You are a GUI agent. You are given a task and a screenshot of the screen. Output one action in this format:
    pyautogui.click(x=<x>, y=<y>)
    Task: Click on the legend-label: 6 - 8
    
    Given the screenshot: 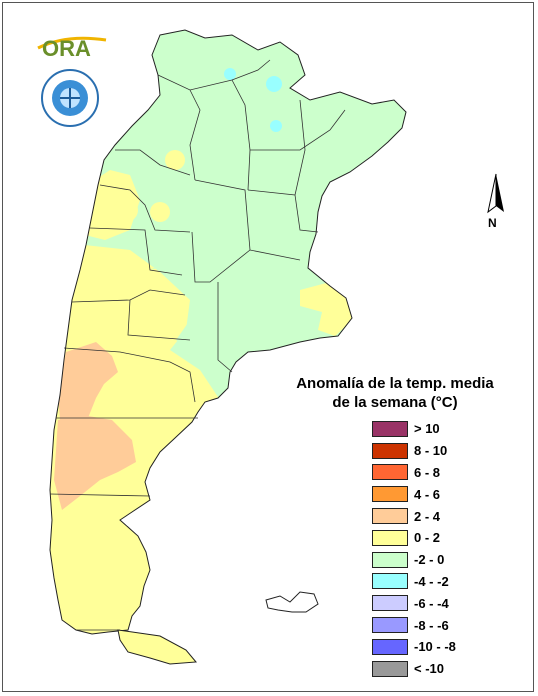 What is the action you would take?
    pyautogui.click(x=427, y=472)
    